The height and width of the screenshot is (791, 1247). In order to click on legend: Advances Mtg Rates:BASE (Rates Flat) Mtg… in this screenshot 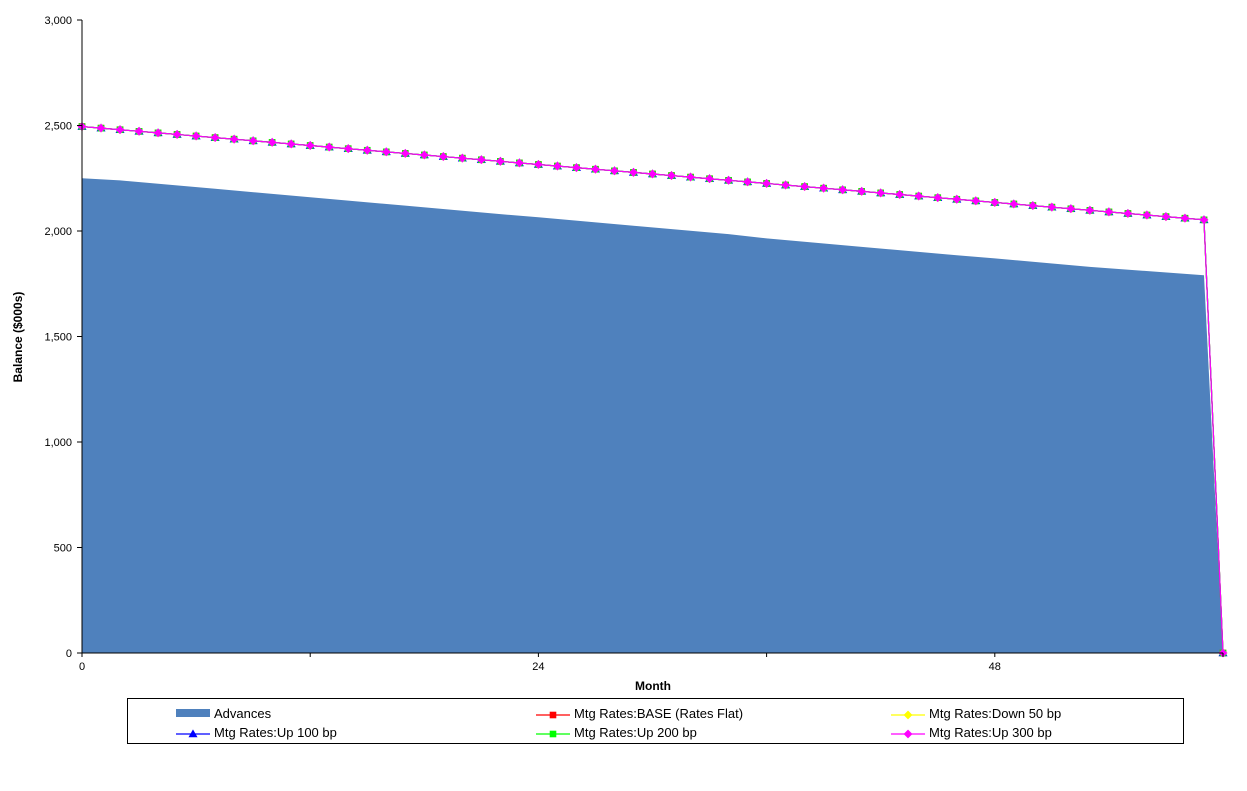, I will do `click(655, 721)`.